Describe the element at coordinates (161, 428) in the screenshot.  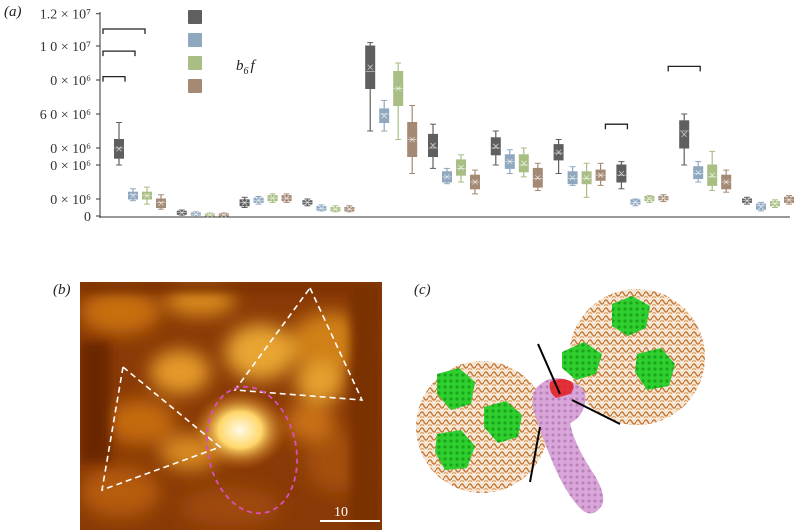
I see `triangle-outline-left` at that location.